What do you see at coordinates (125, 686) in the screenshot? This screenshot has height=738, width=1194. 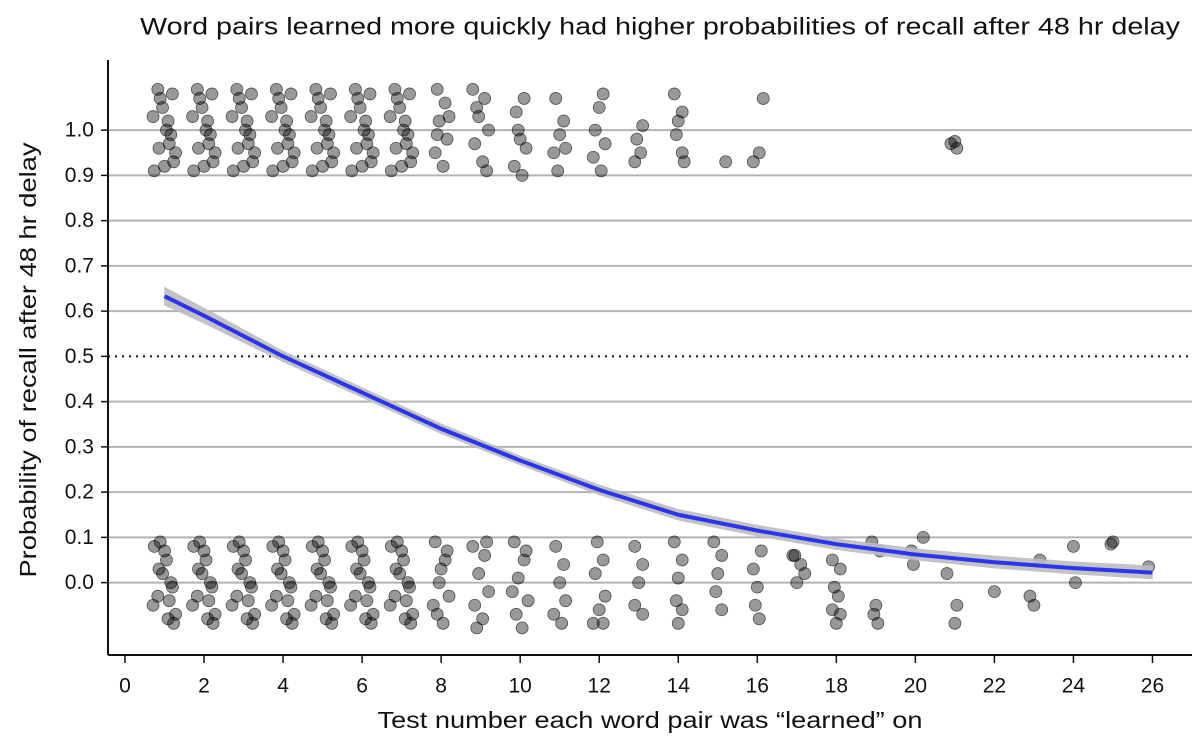 I see `x-tick-label: 0` at bounding box center [125, 686].